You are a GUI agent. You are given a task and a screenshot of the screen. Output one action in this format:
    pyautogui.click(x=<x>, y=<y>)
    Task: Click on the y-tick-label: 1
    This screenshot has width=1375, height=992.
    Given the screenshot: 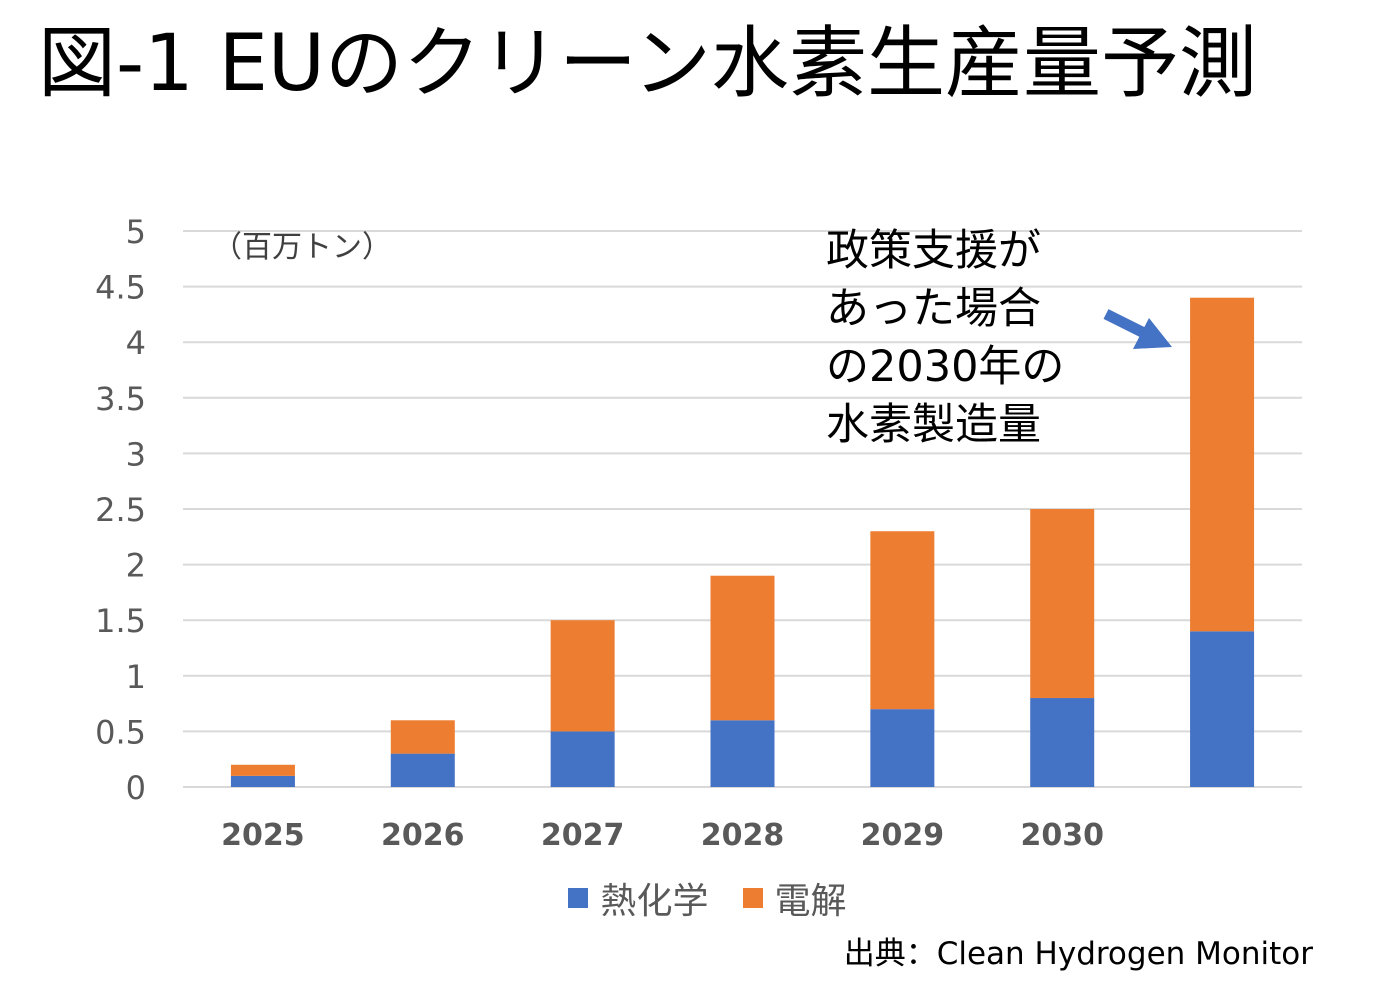 What is the action you would take?
    pyautogui.click(x=136, y=677)
    